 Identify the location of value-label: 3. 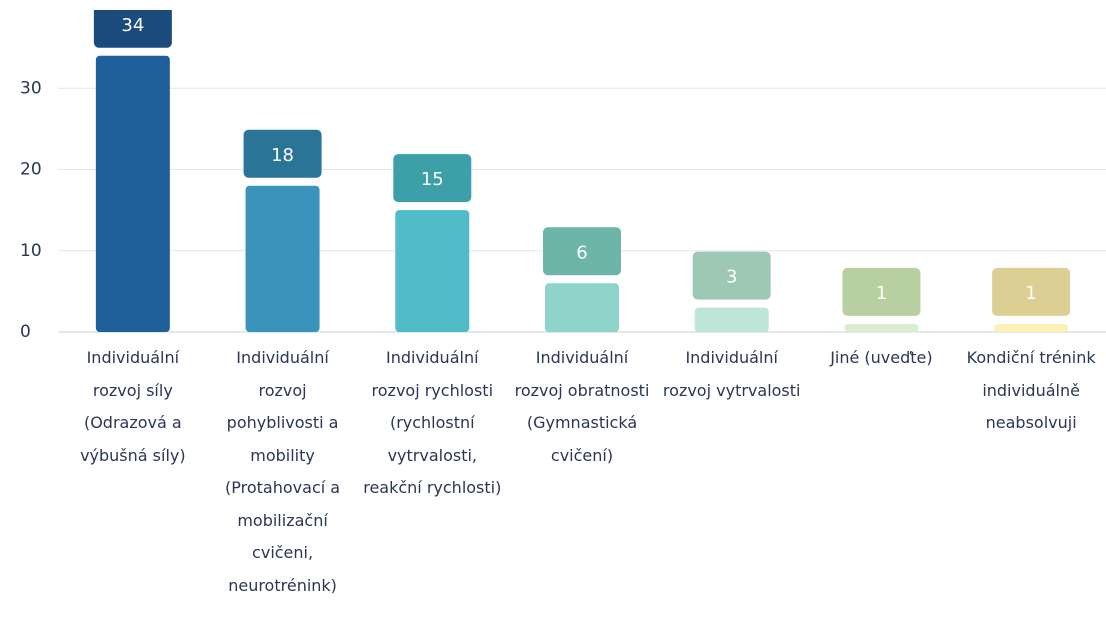
(731, 277).